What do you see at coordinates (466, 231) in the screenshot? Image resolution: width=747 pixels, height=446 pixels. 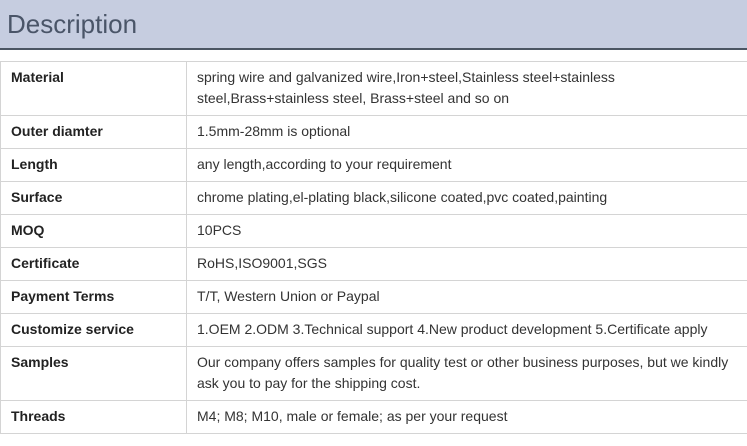 I see `row-value: 10PCS` at bounding box center [466, 231].